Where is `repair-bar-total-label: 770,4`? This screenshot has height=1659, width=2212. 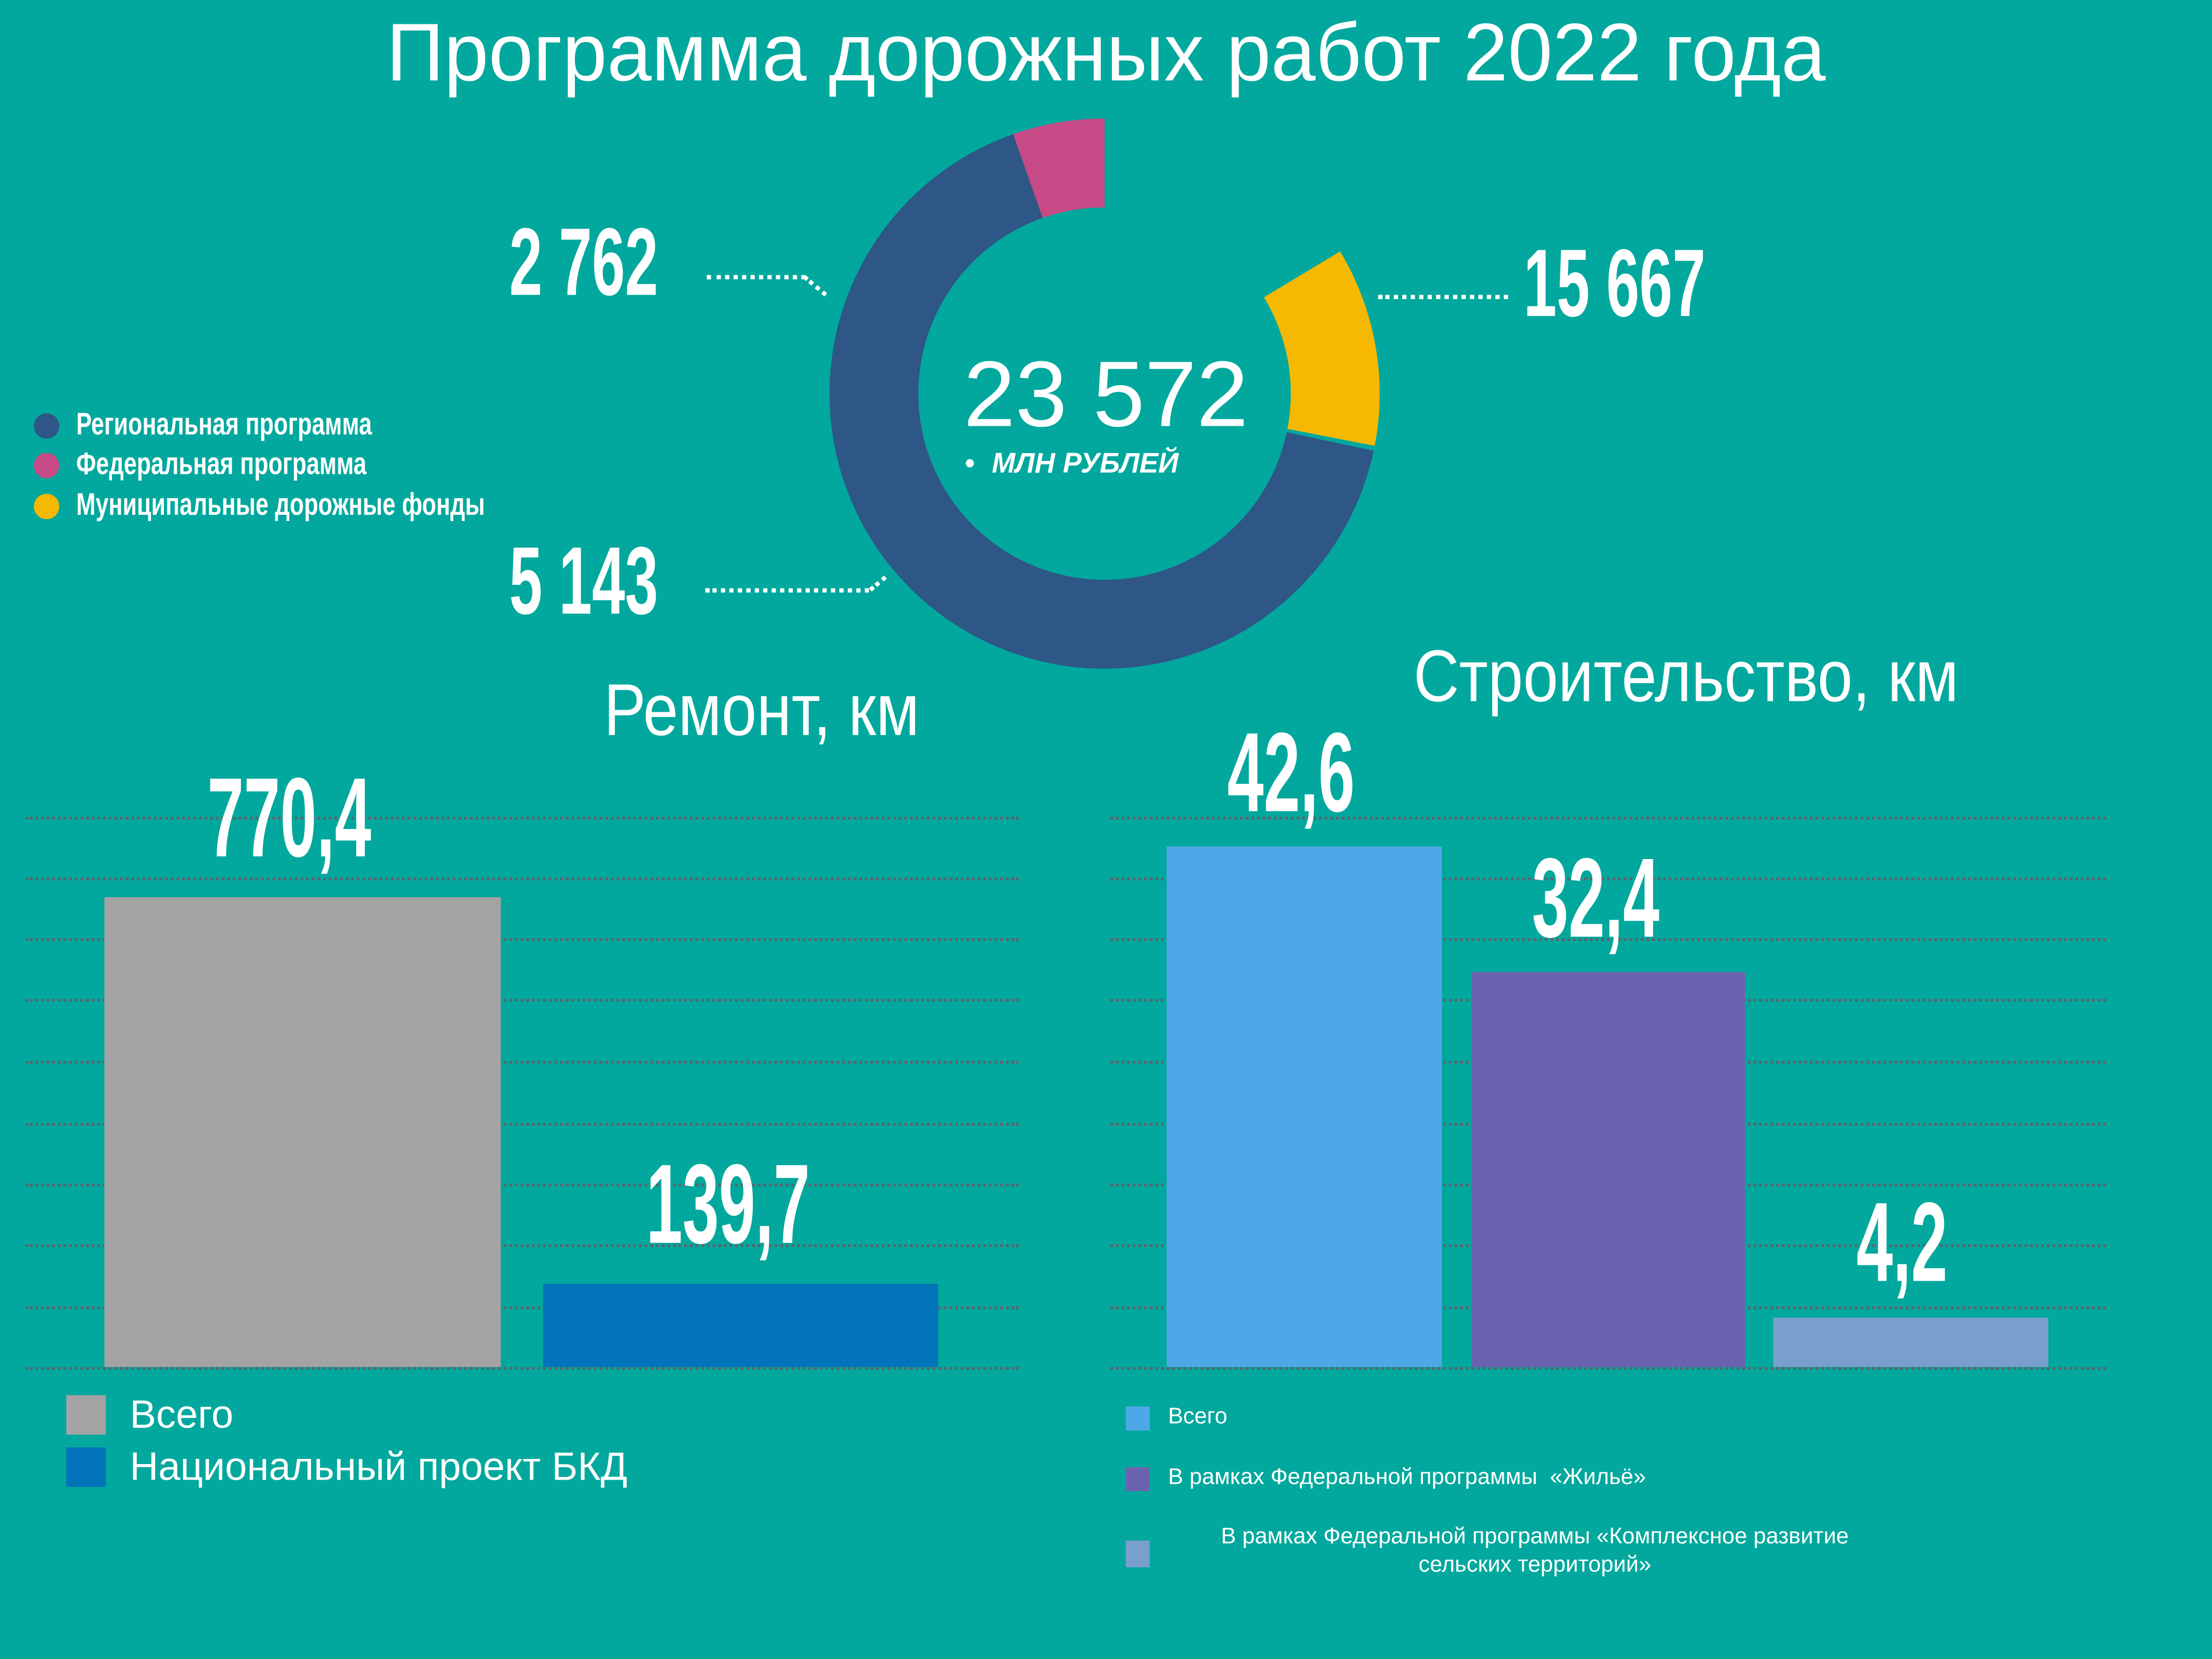
repair-bar-total-label: 770,4 is located at coordinates (289, 817).